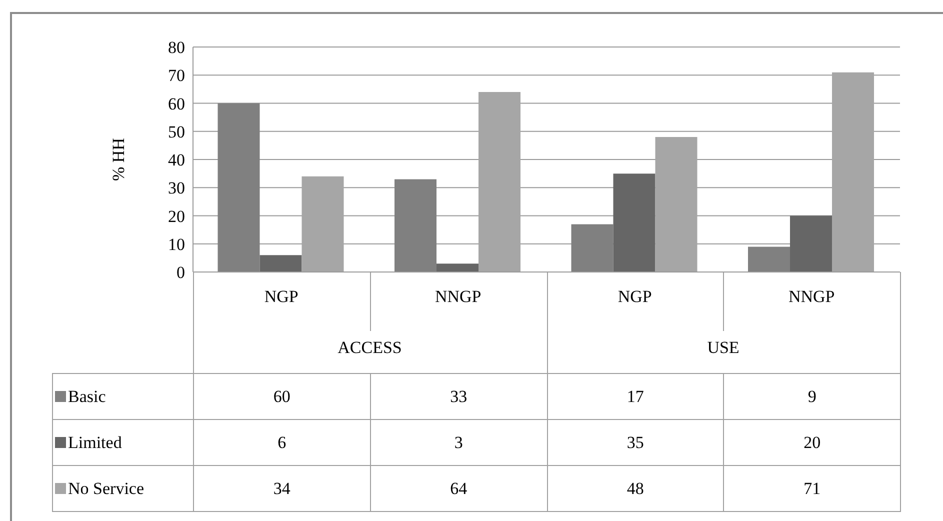 The image size is (943, 521). What do you see at coordinates (812, 397) in the screenshot?
I see `data-label: 9` at bounding box center [812, 397].